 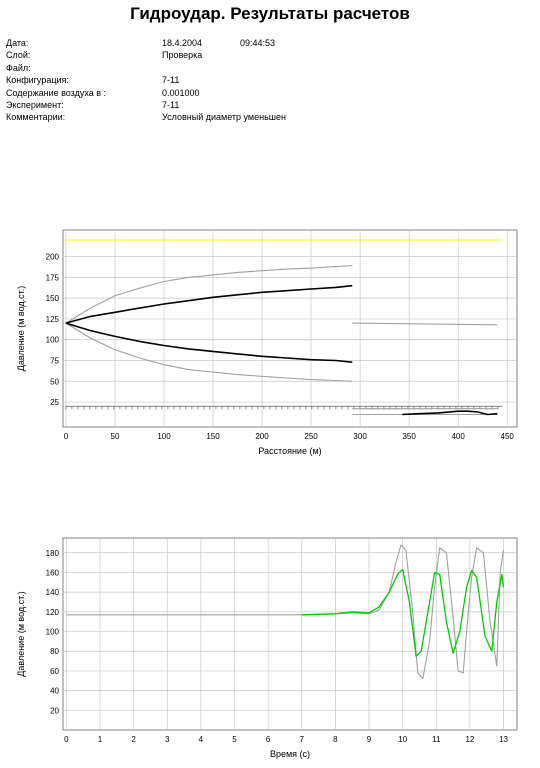 I want to click on meta-value: 0.001000, so click(x=181, y=92).